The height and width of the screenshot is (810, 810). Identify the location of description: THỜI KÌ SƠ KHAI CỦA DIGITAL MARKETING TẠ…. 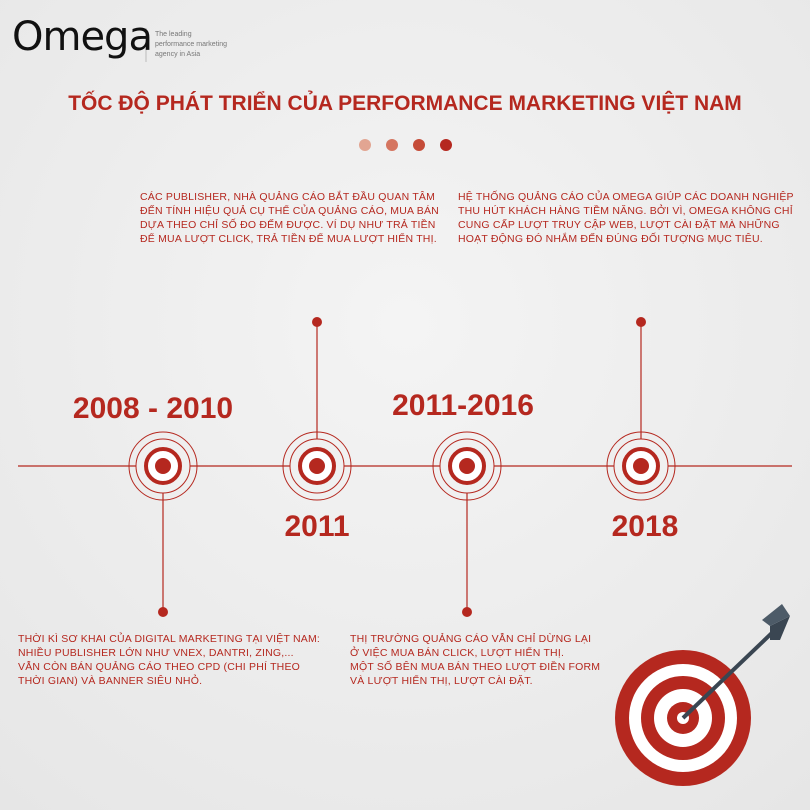
(169, 660).